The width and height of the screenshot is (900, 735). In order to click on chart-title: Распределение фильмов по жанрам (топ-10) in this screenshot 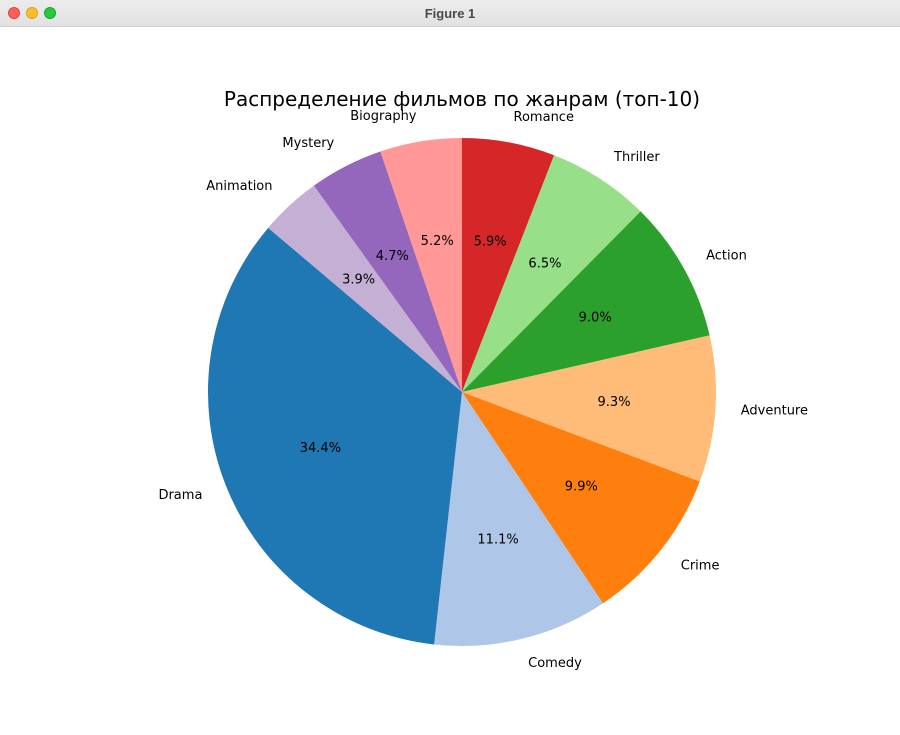, I will do `click(462, 99)`.